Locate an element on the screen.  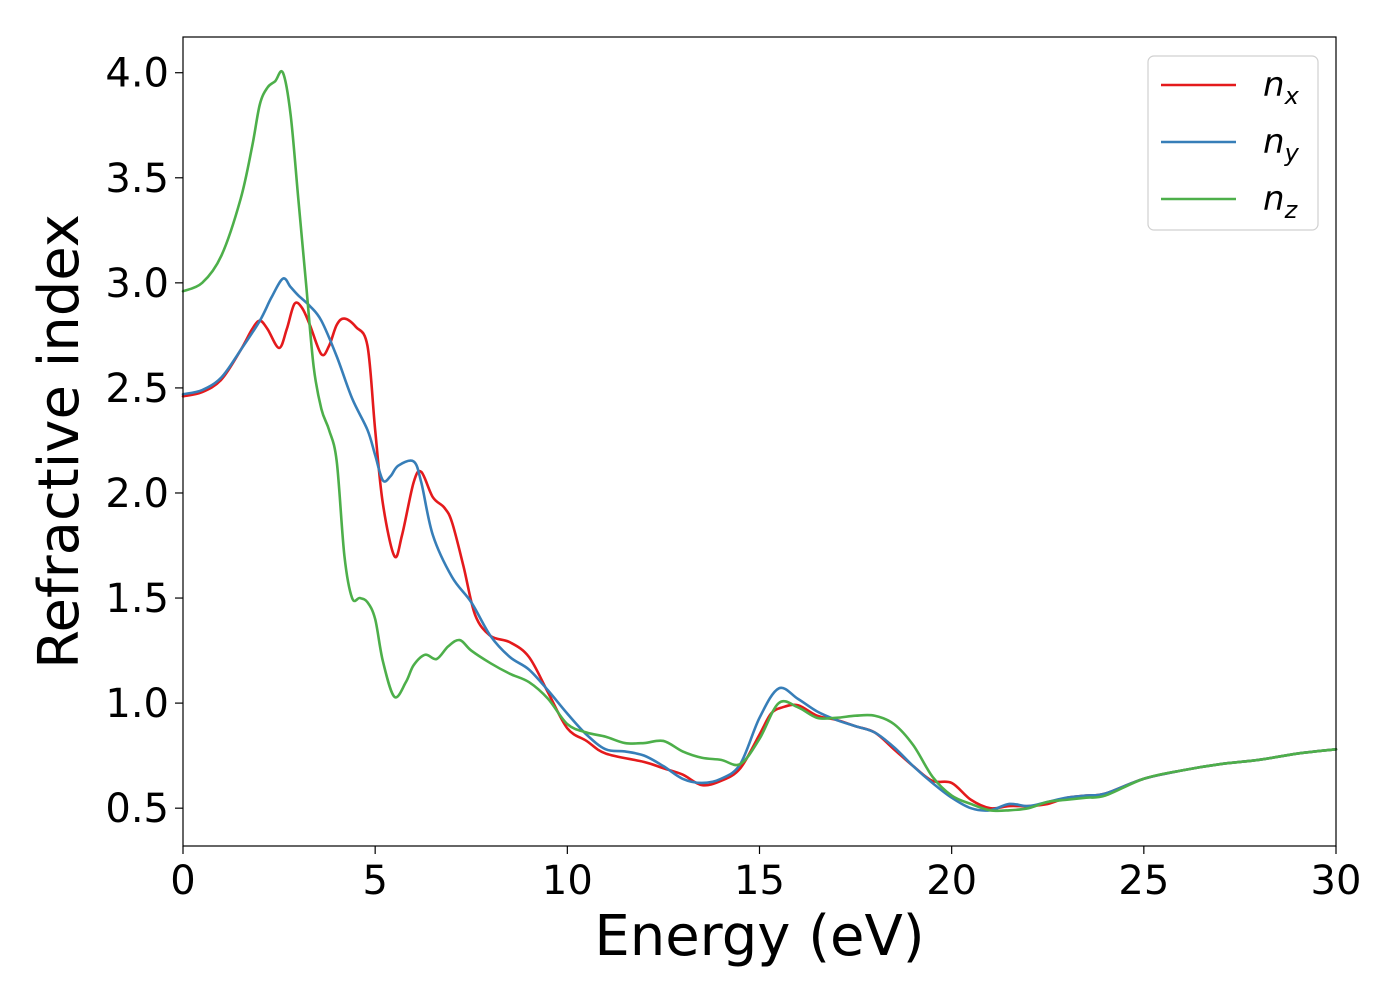
legend-label: nx is located at coordinates (1281, 87).